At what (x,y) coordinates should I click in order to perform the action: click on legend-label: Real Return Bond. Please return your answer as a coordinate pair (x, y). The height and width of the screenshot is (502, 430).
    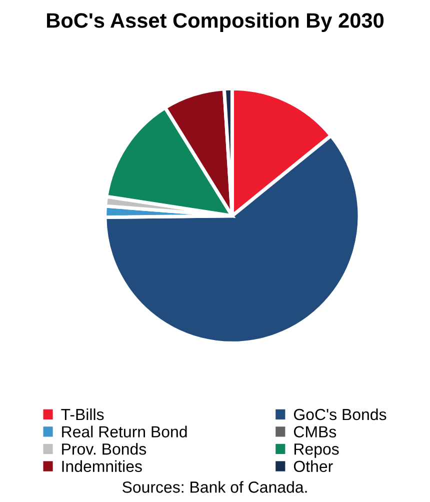
    Looking at the image, I should click on (124, 432).